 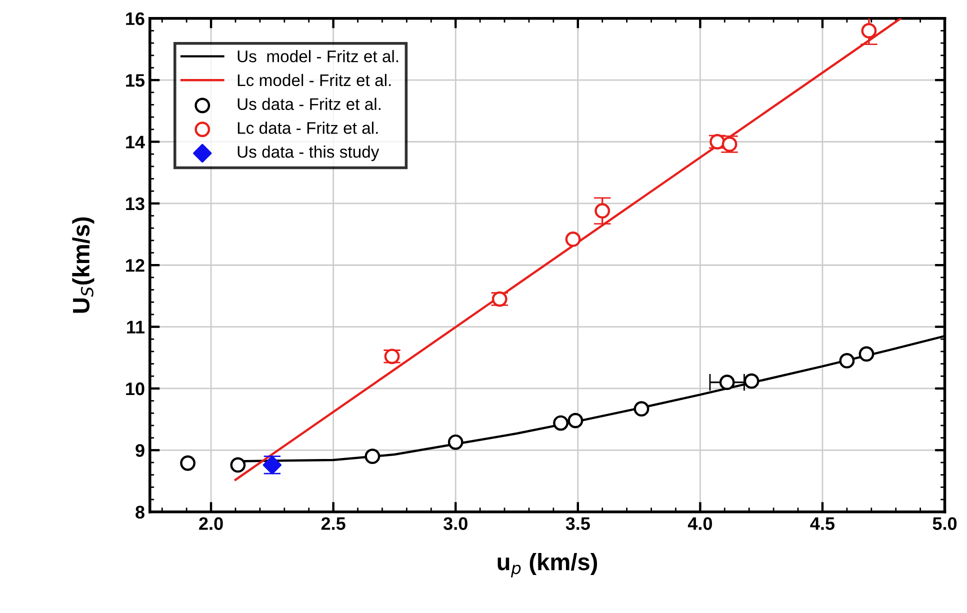 What do you see at coordinates (548, 565) in the screenshot?
I see `x-axis-title: u$_{p}$ (km/s)` at bounding box center [548, 565].